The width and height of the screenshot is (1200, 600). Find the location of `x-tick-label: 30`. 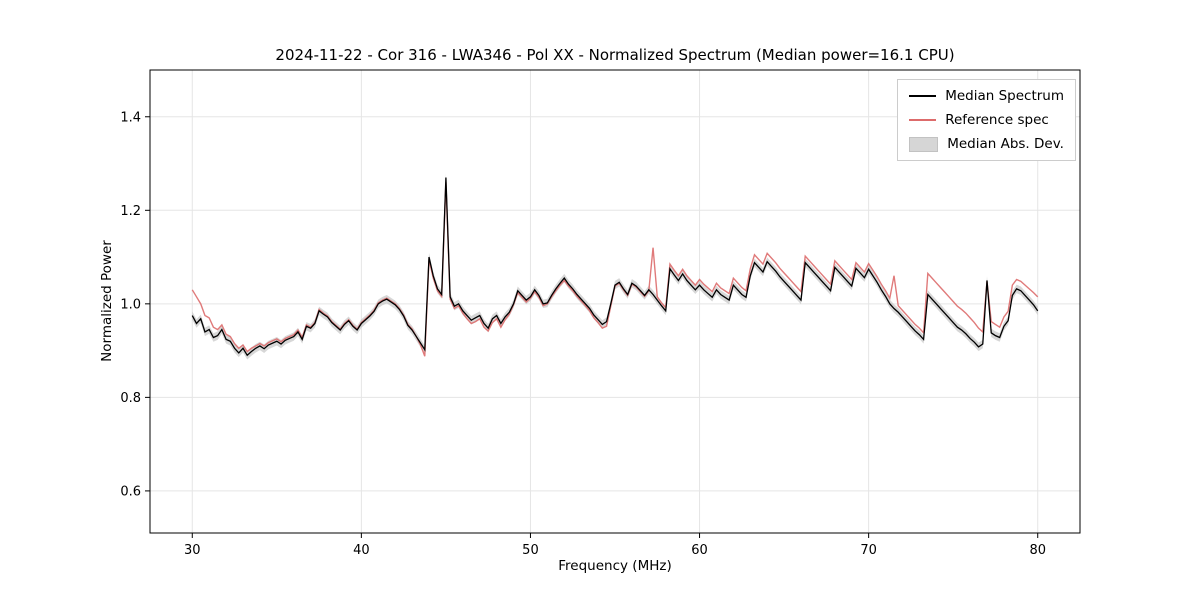

x-tick-label: 30 is located at coordinates (192, 550).